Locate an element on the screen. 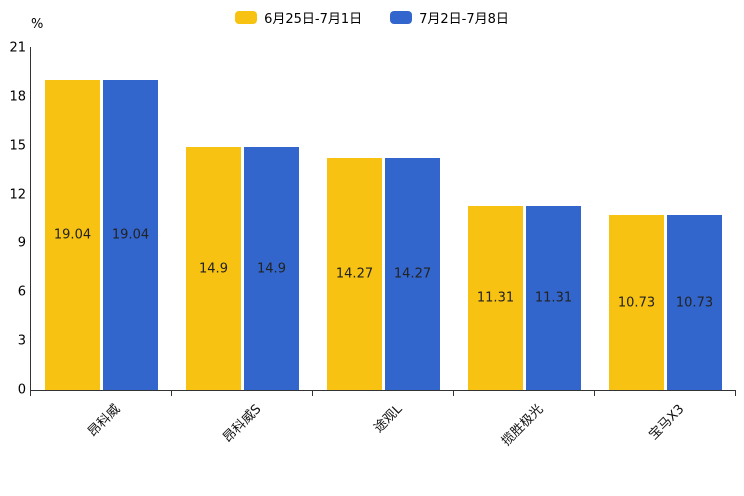  x-axis-category-label: 昂科威 is located at coordinates (103, 421).